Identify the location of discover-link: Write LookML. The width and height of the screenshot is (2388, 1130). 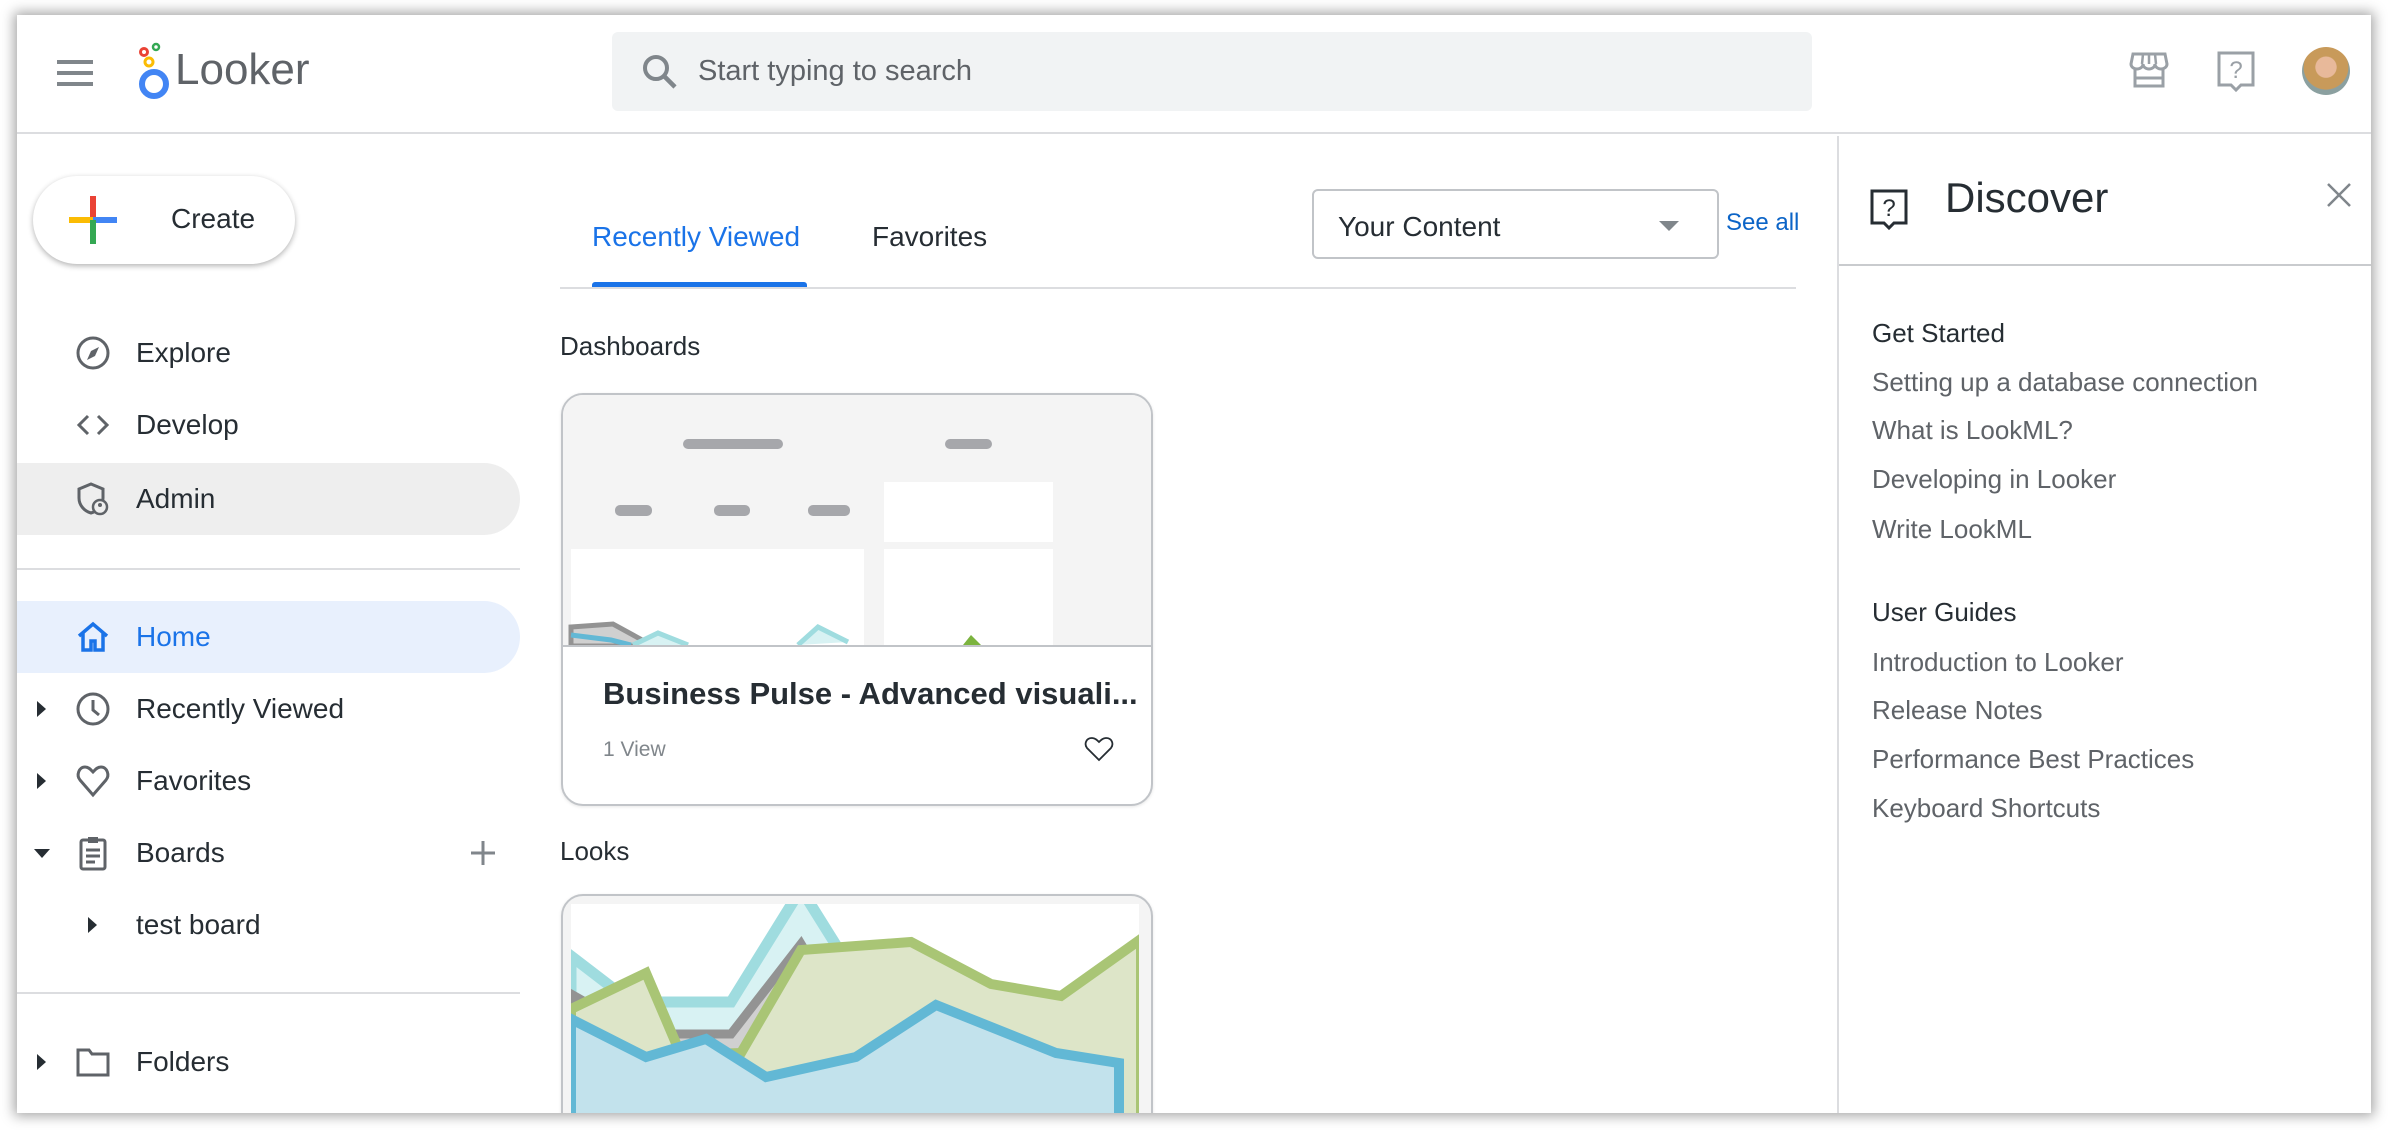
(1952, 529).